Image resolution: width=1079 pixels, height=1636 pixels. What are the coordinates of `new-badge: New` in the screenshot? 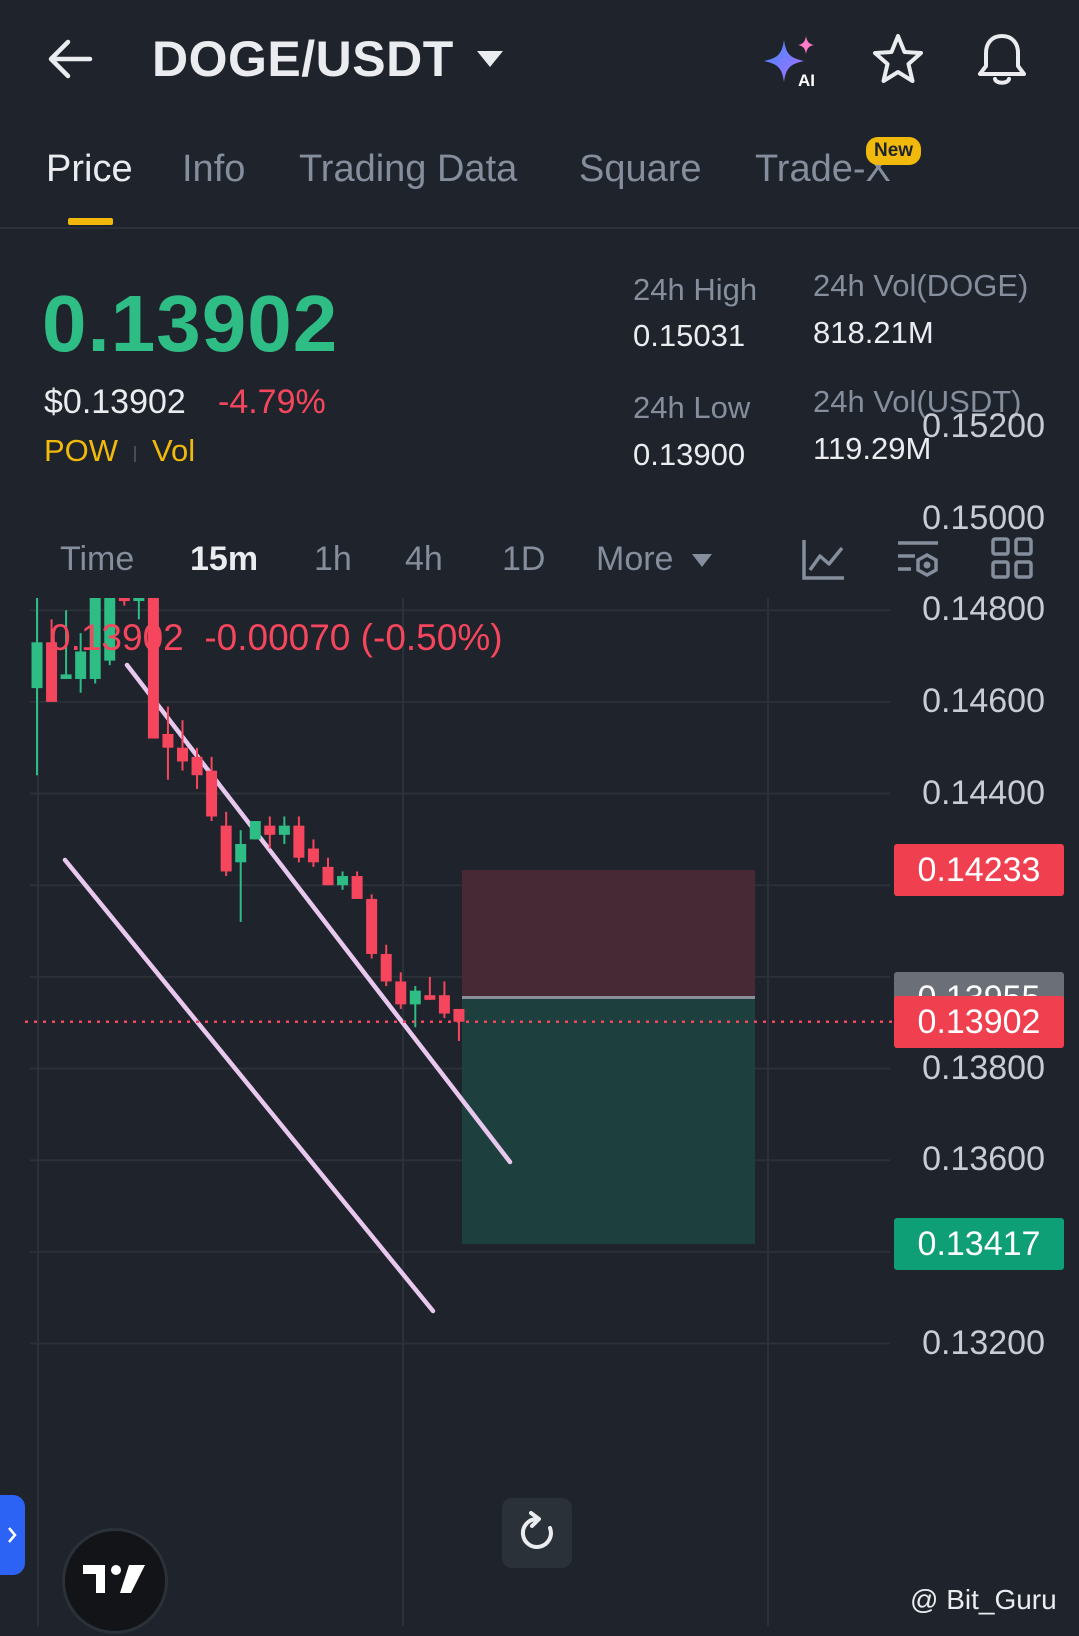 It's located at (894, 151).